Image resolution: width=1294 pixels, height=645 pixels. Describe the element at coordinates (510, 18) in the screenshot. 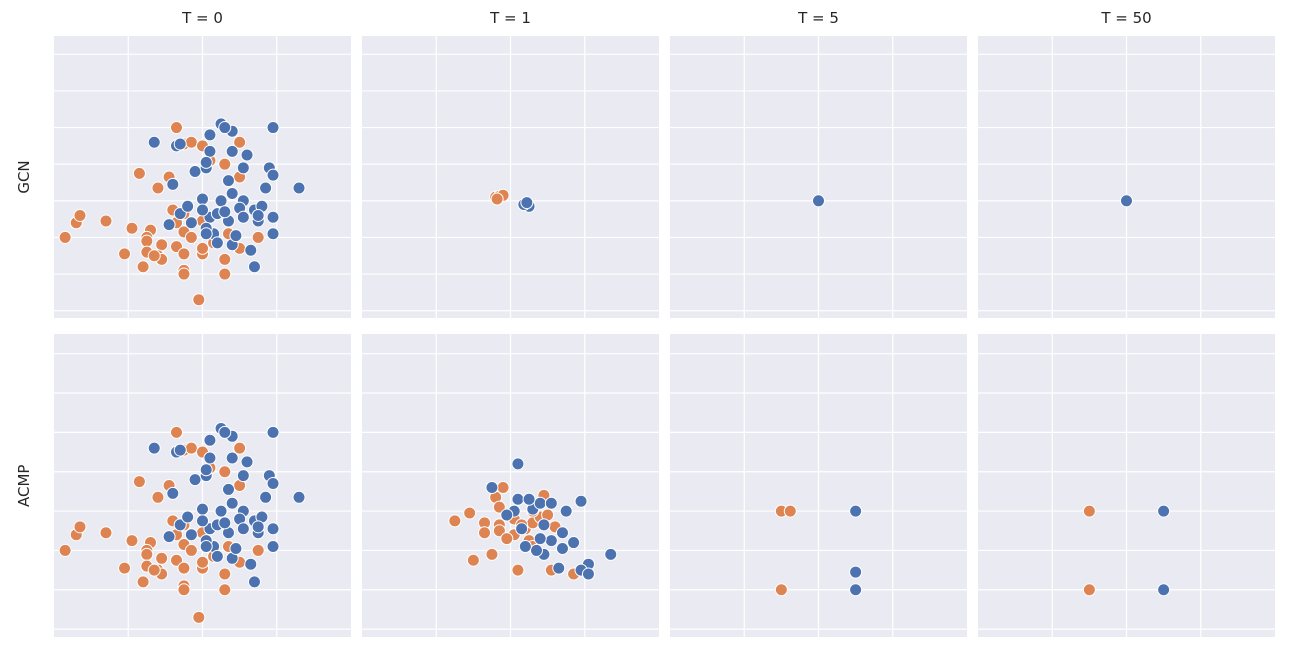

I see `column-title-t1: T = 1` at that location.